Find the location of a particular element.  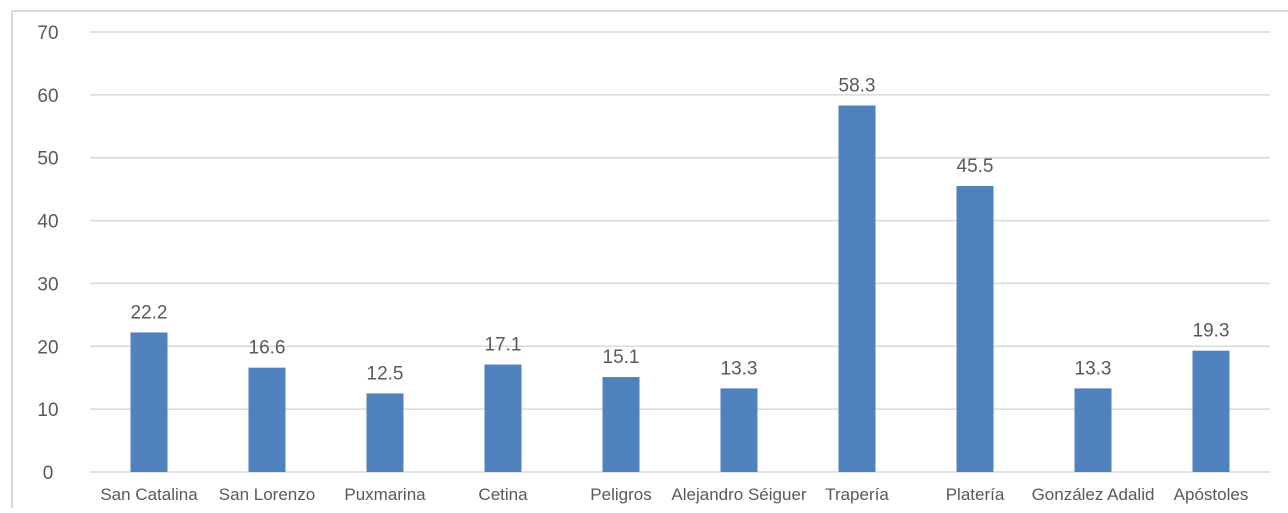

category-label: San Catalina is located at coordinates (149, 494).